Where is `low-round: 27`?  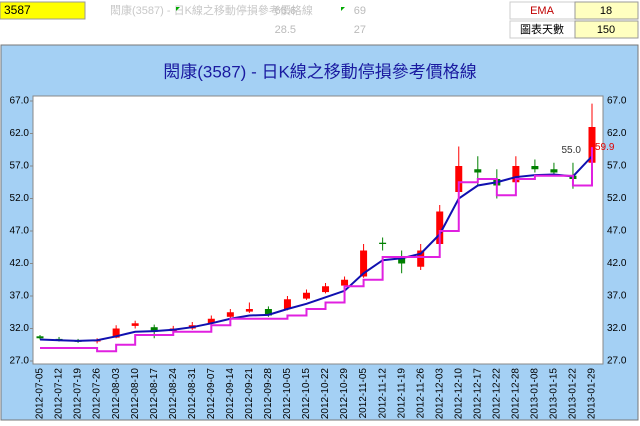
low-round: 27 is located at coordinates (360, 30).